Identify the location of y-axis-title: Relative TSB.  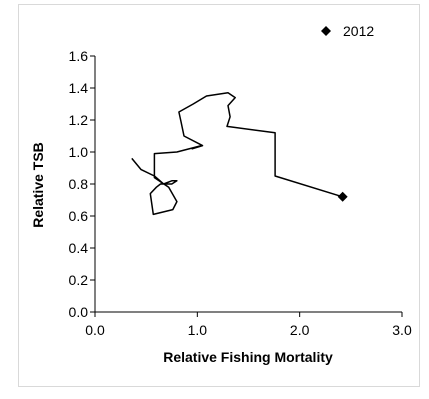
(38, 185).